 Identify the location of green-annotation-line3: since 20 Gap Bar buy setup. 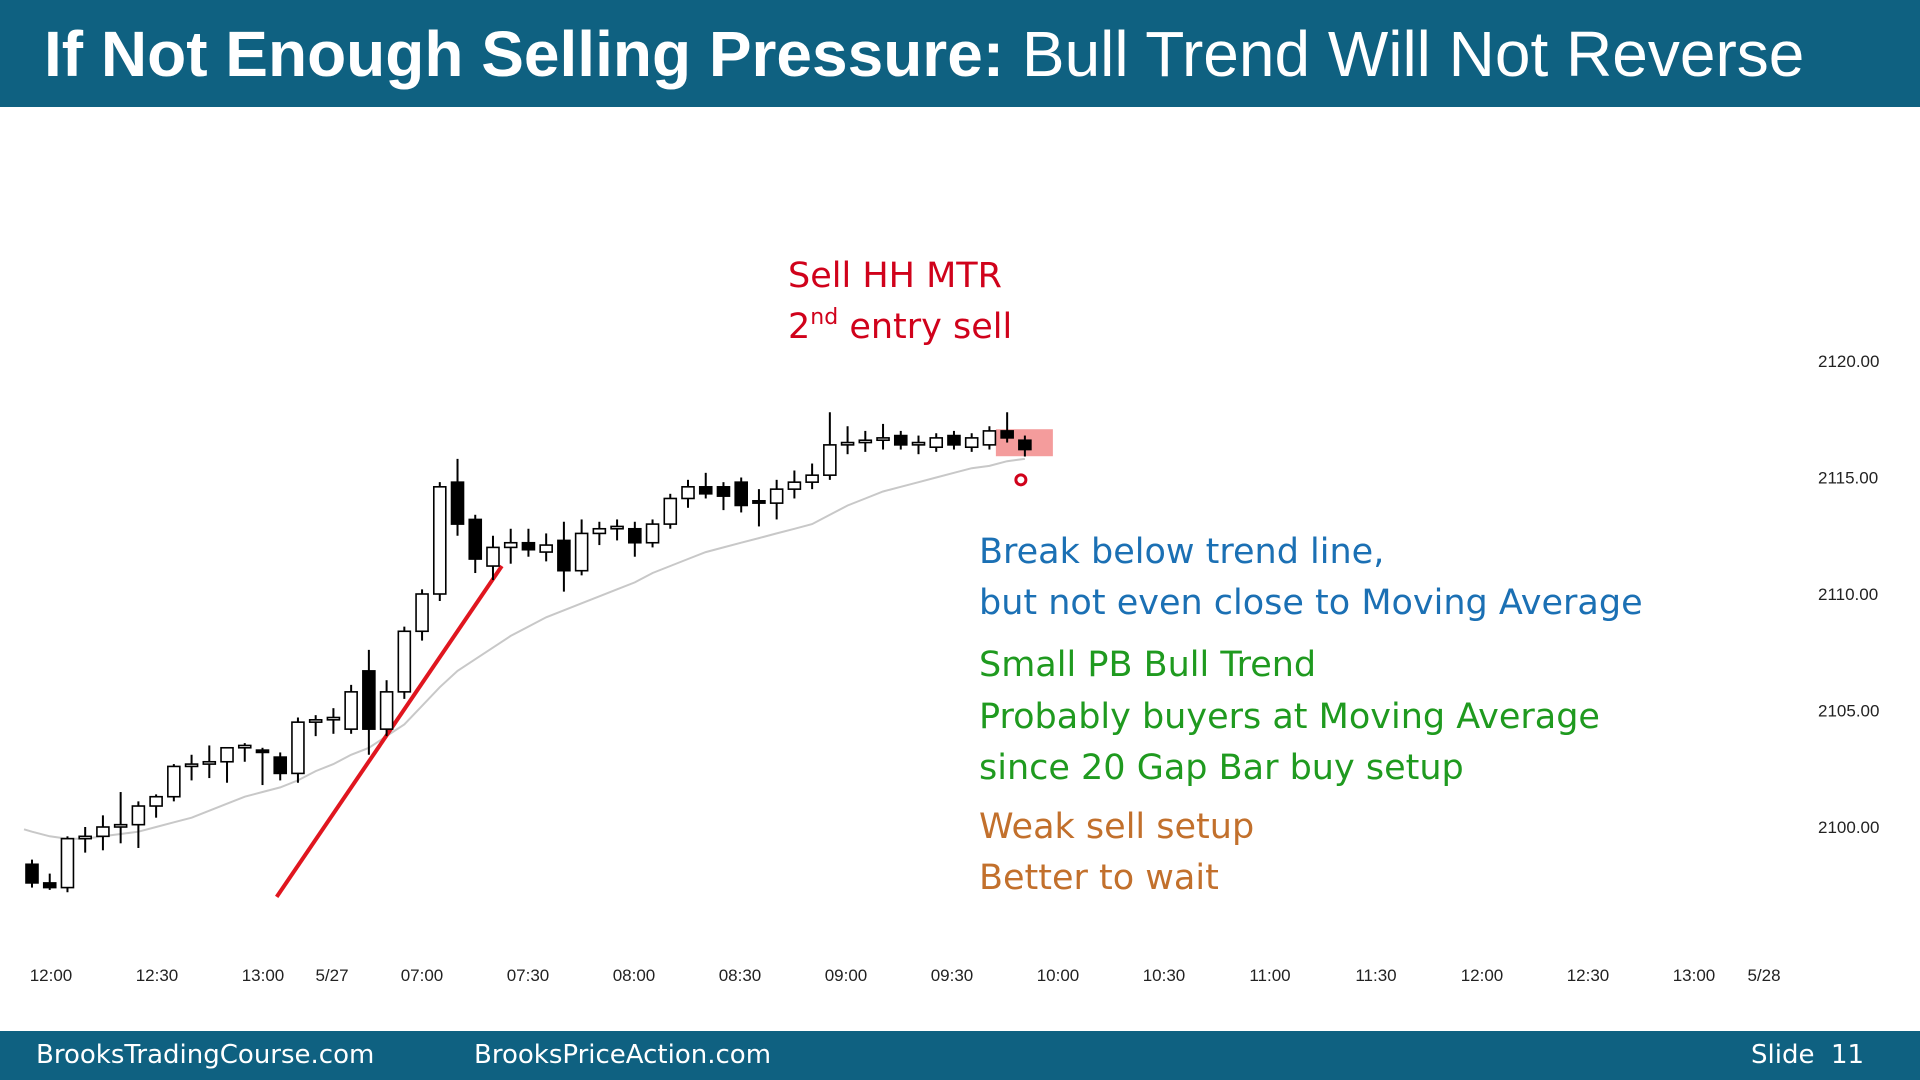
(1221, 768).